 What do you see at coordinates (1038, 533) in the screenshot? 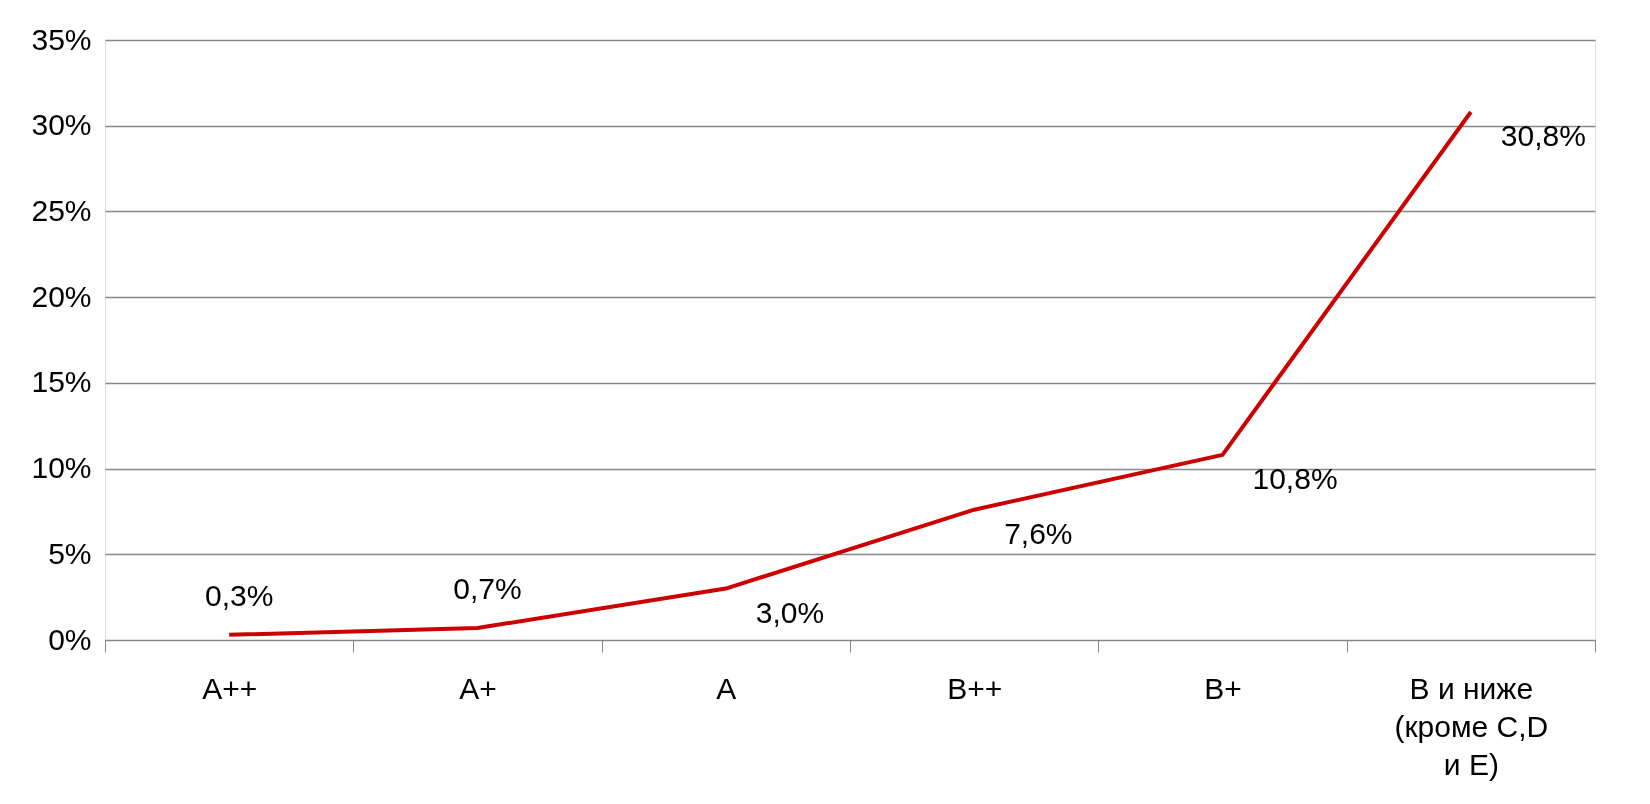
I see `data-label: 7,6%` at bounding box center [1038, 533].